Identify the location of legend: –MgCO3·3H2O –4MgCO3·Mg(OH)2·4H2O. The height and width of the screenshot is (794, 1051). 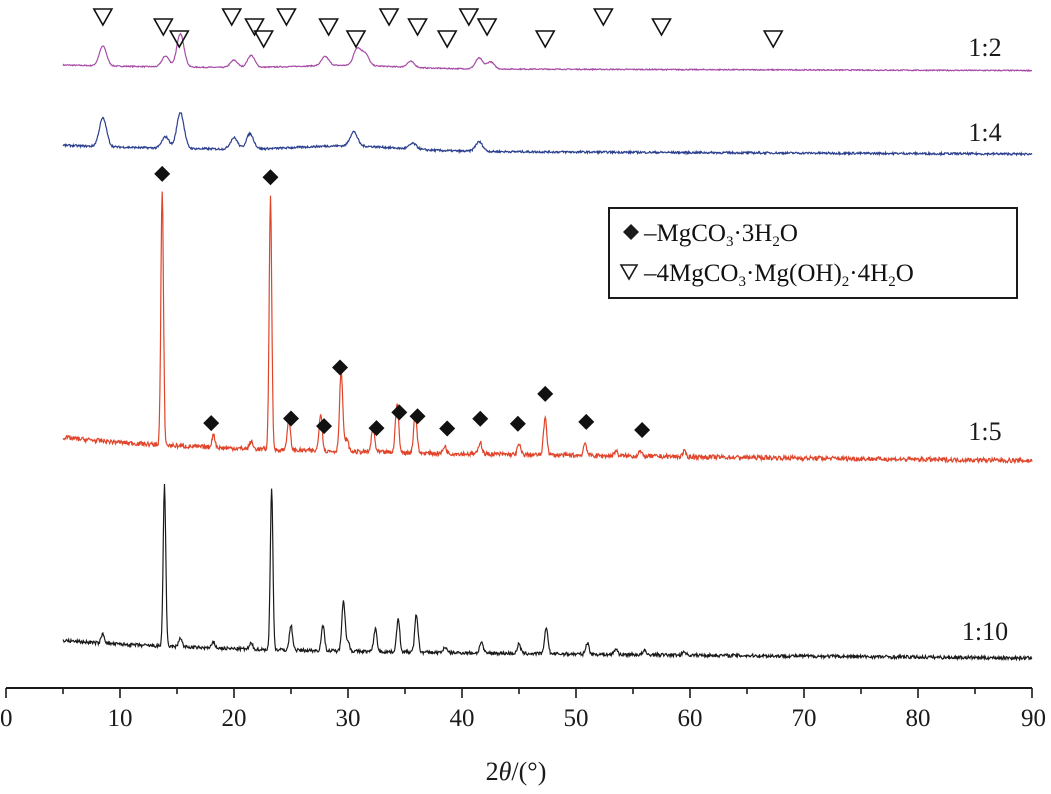
(813, 253).